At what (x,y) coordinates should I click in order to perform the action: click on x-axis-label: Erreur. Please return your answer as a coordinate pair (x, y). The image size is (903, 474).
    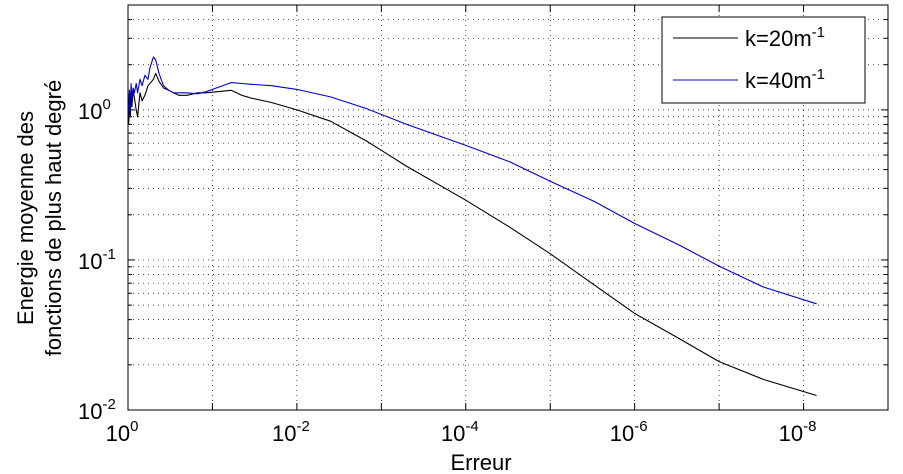
    Looking at the image, I should click on (480, 462).